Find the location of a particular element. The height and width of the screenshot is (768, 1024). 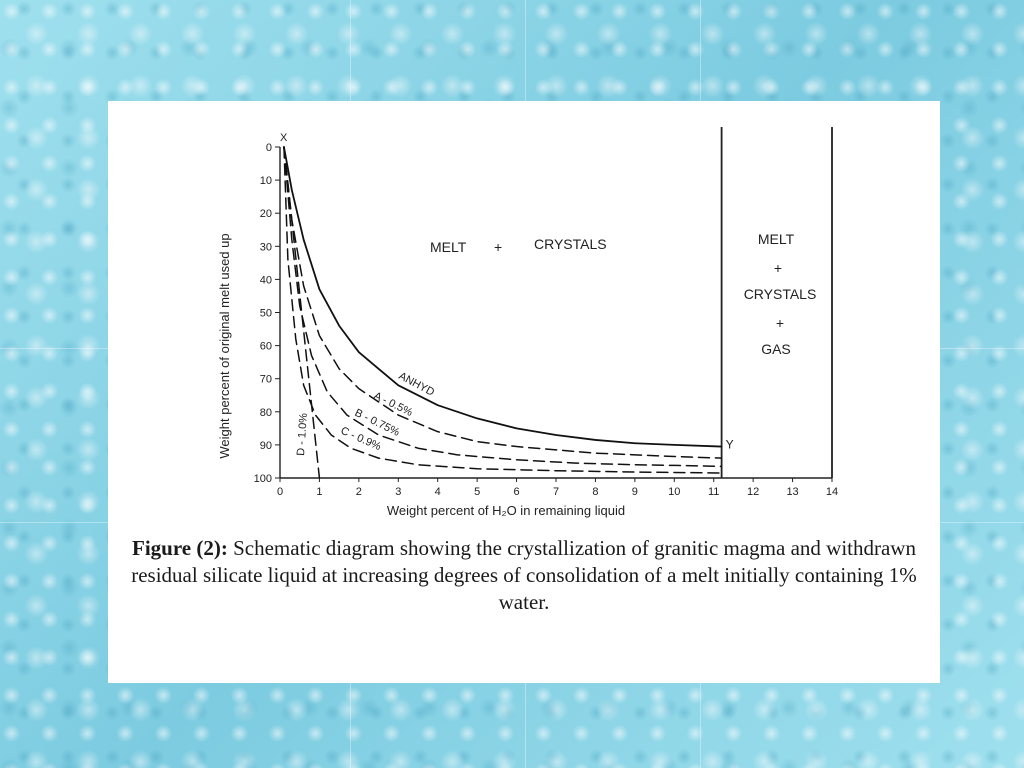

x-tick-label: 1 is located at coordinates (319, 492).